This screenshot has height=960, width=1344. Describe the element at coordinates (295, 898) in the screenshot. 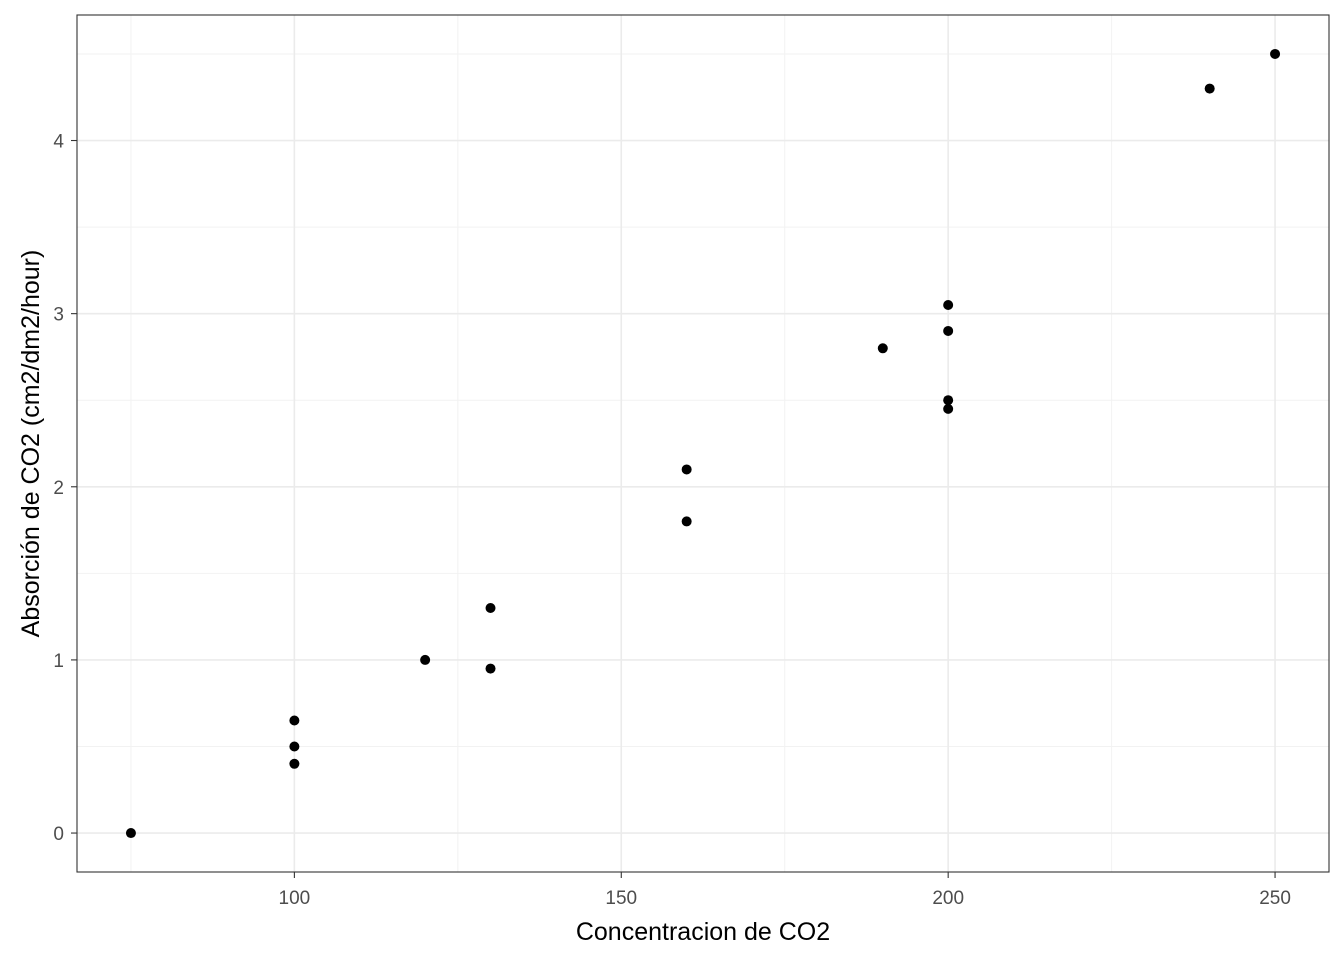

I see `x-tick-label: 100` at that location.